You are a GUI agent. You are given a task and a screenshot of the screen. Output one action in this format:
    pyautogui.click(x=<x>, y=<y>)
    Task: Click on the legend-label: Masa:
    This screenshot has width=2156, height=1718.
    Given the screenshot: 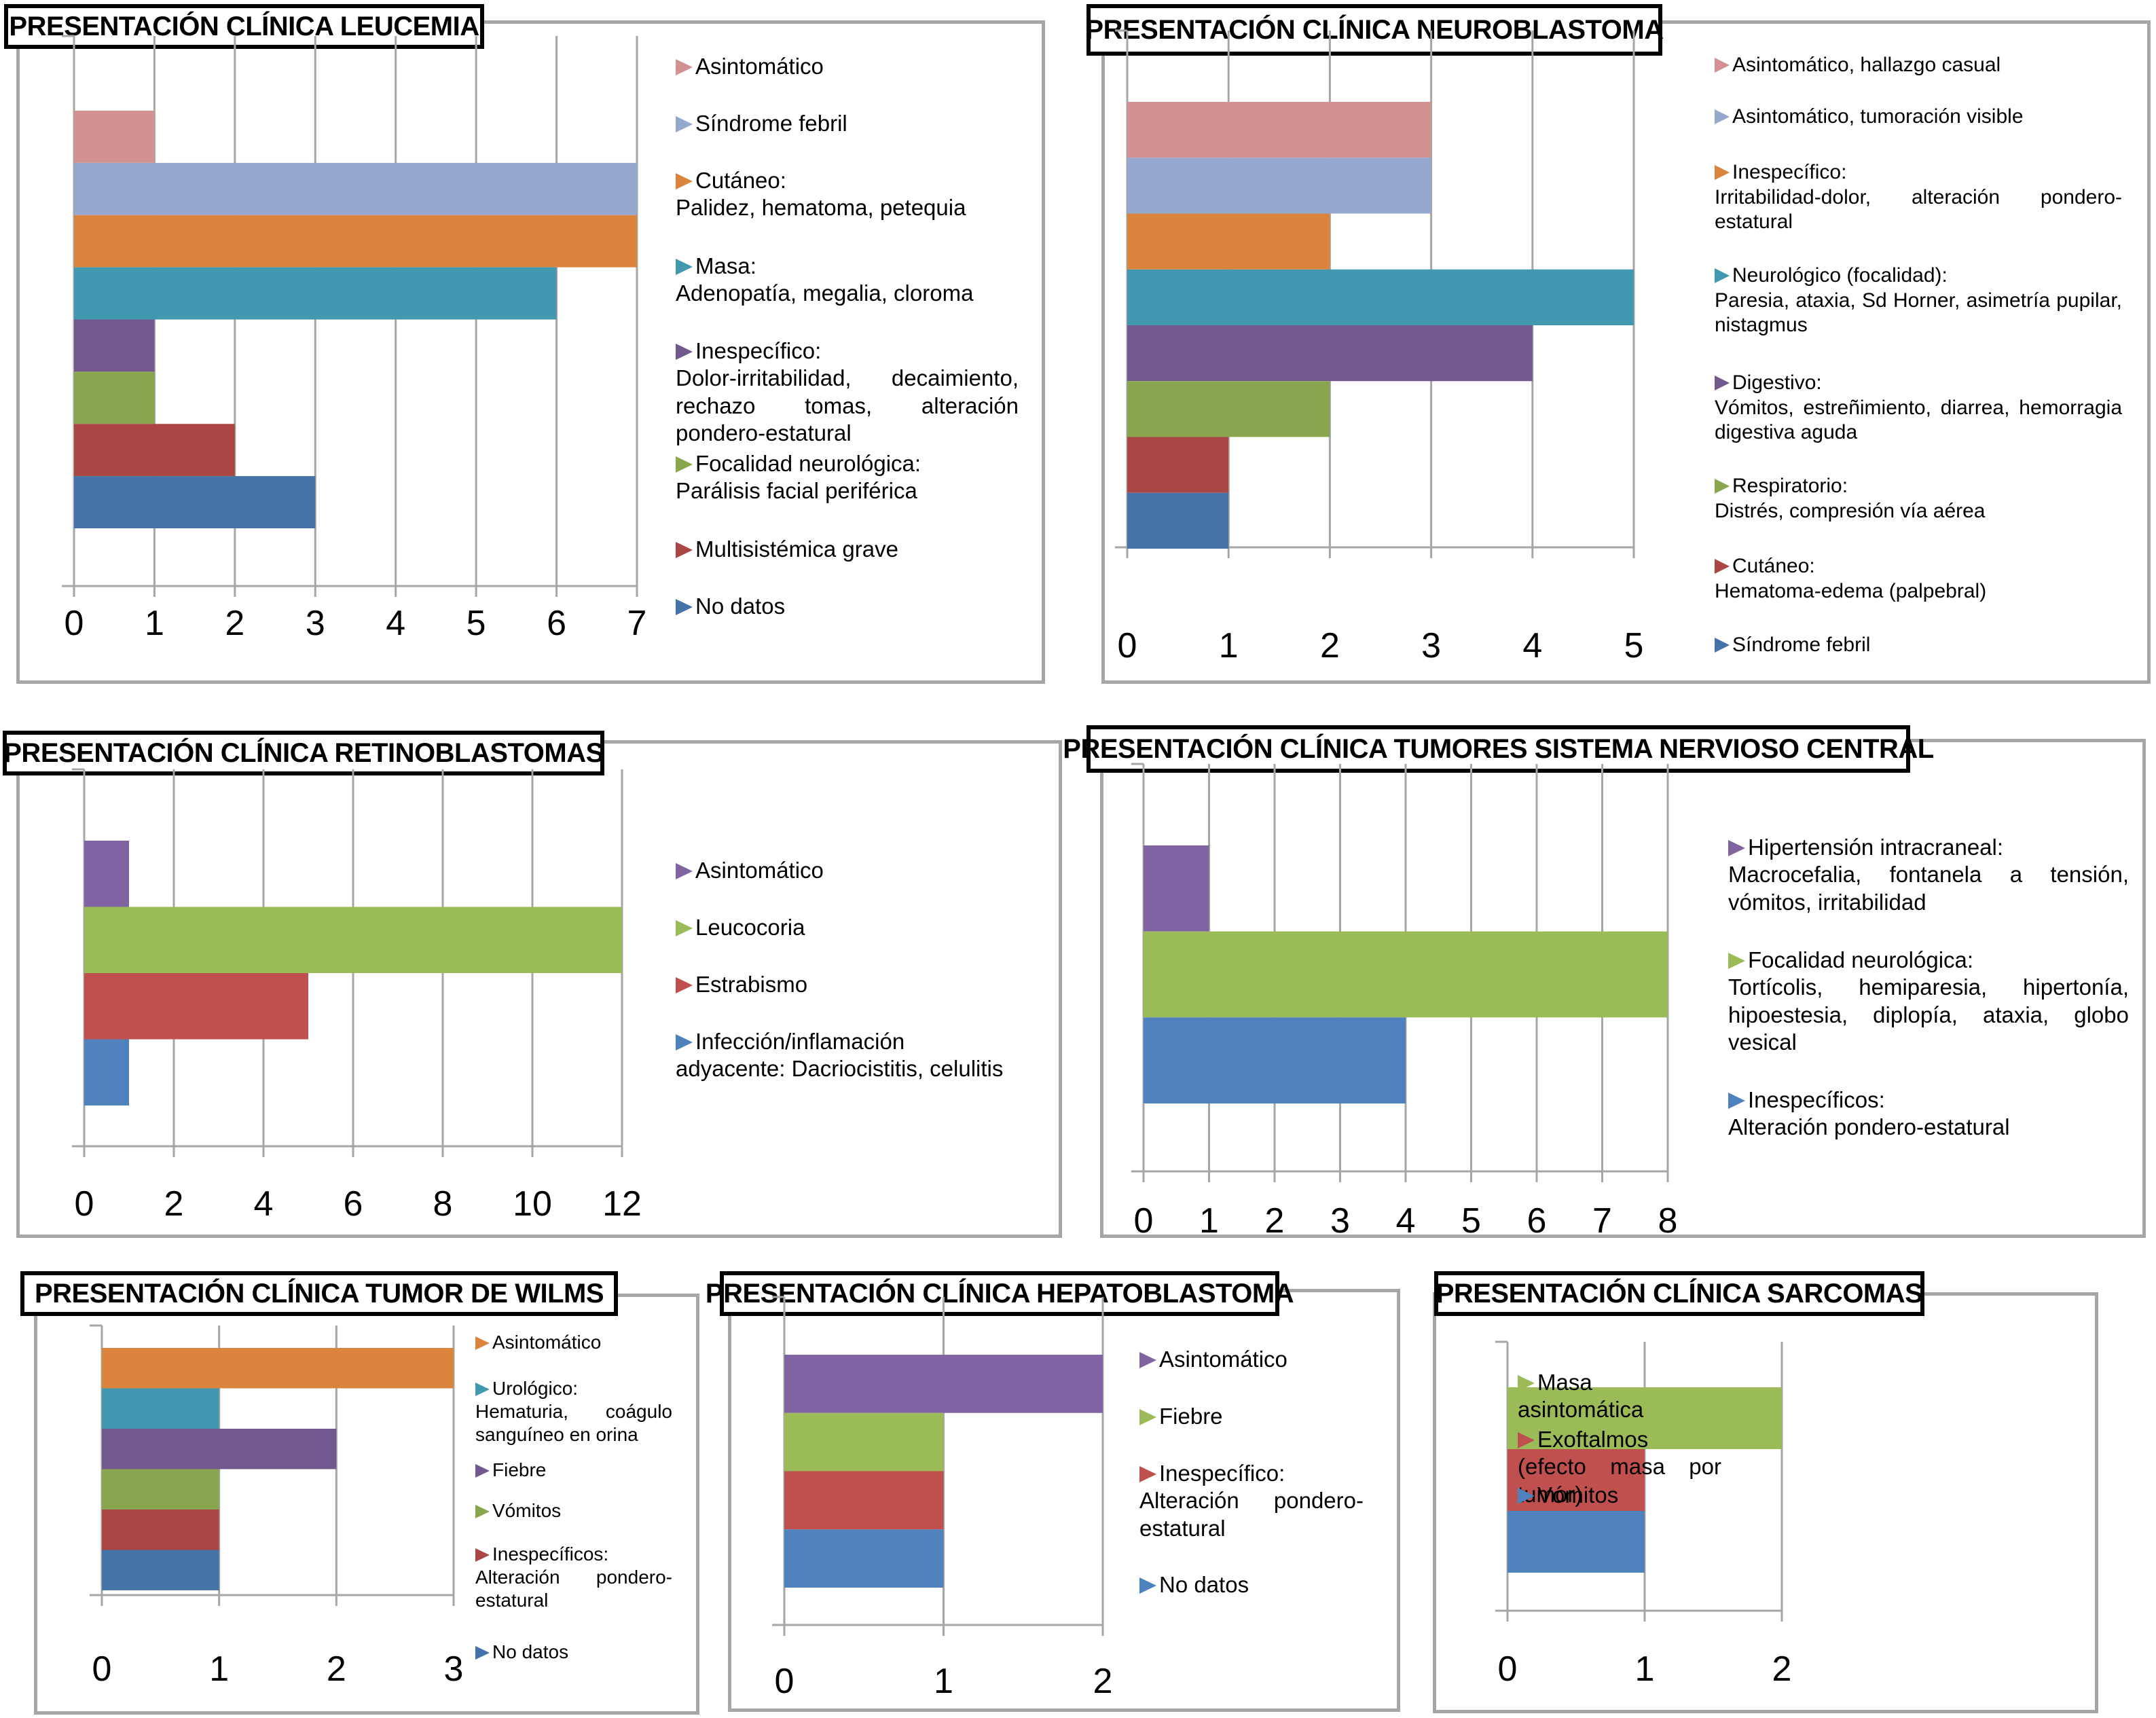 What is the action you would take?
    pyautogui.click(x=726, y=265)
    